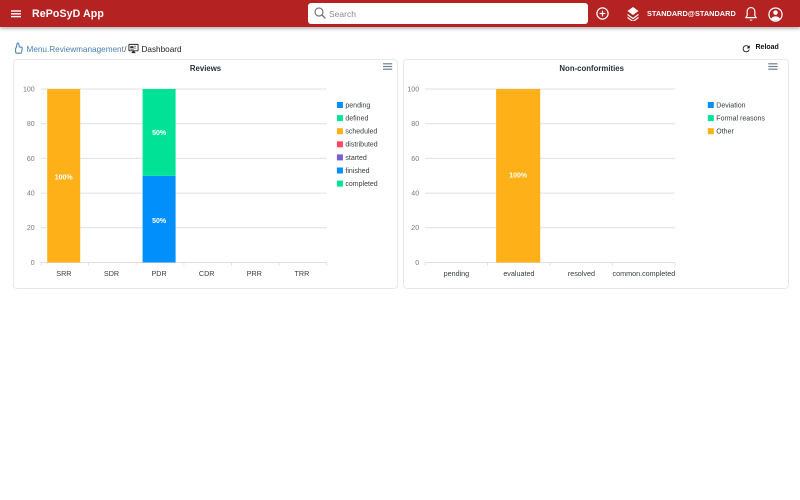 The height and width of the screenshot is (500, 800). Describe the element at coordinates (254, 273) in the screenshot. I see `svg-text: PRR` at that location.